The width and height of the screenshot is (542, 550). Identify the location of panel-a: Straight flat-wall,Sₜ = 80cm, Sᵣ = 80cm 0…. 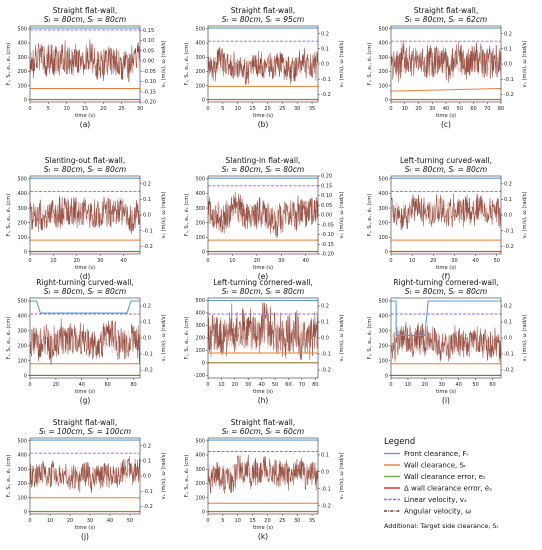
(86, 67).